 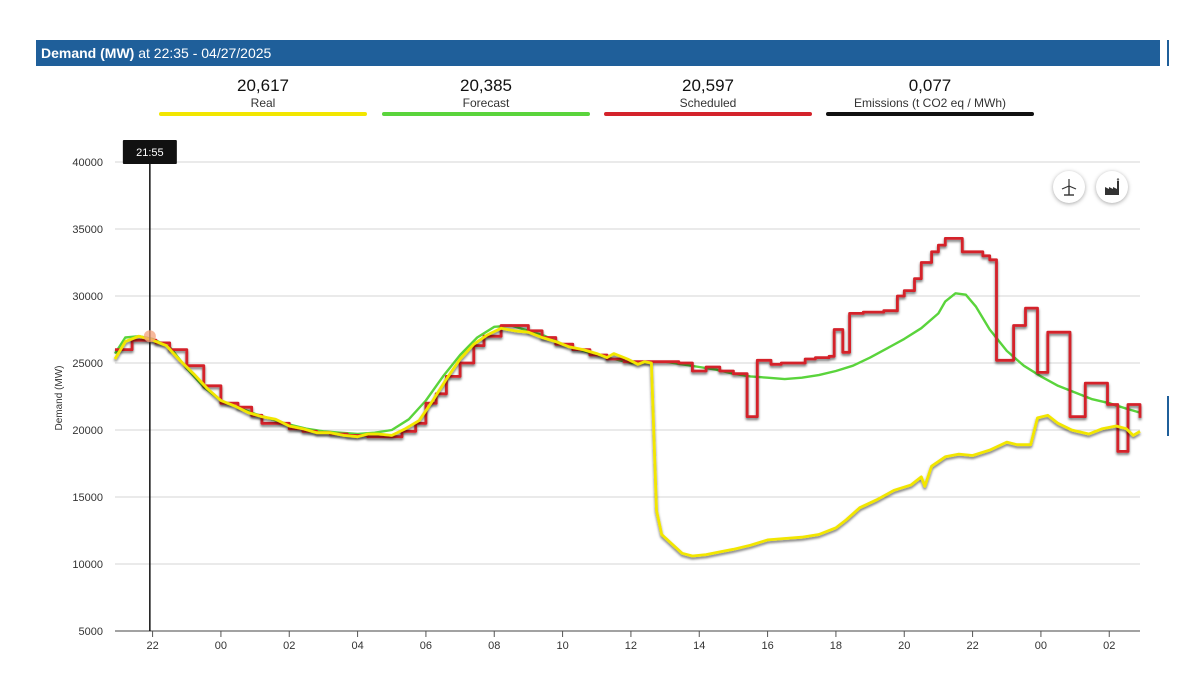 I want to click on kpi-scheduled-value: 20,597, so click(x=708, y=85).